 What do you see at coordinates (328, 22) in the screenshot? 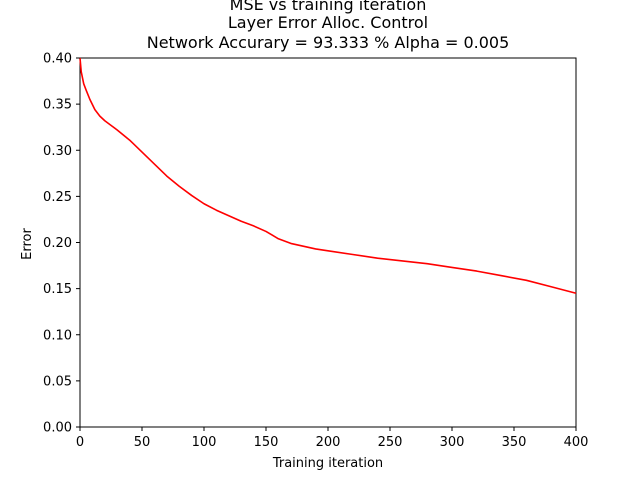
I see `title-line-2: Layer Error Alloc. Control` at bounding box center [328, 22].